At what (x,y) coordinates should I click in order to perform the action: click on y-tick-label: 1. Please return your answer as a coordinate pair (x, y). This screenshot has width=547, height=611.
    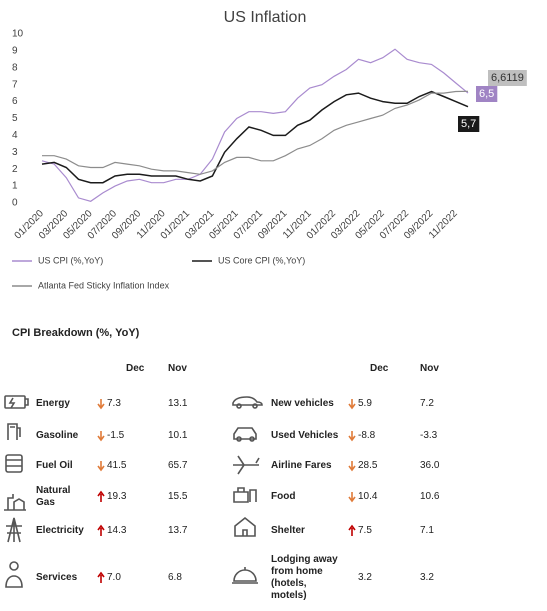
    Looking at the image, I should click on (15, 186).